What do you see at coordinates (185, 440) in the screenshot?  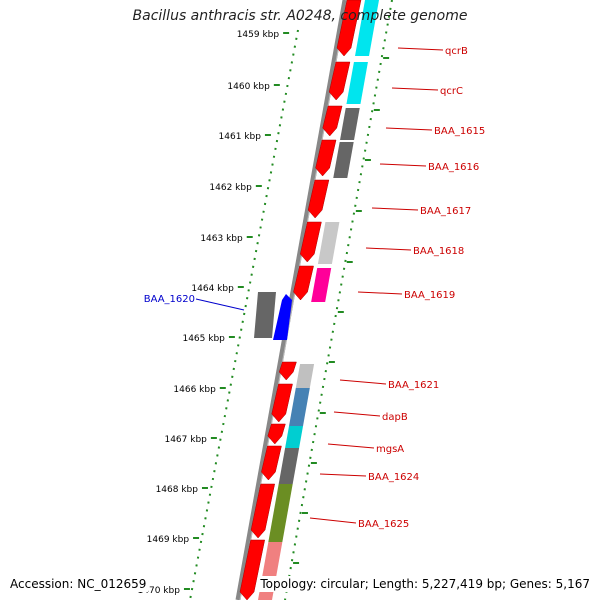 I see `scale-label: 1467 kbp` at bounding box center [185, 440].